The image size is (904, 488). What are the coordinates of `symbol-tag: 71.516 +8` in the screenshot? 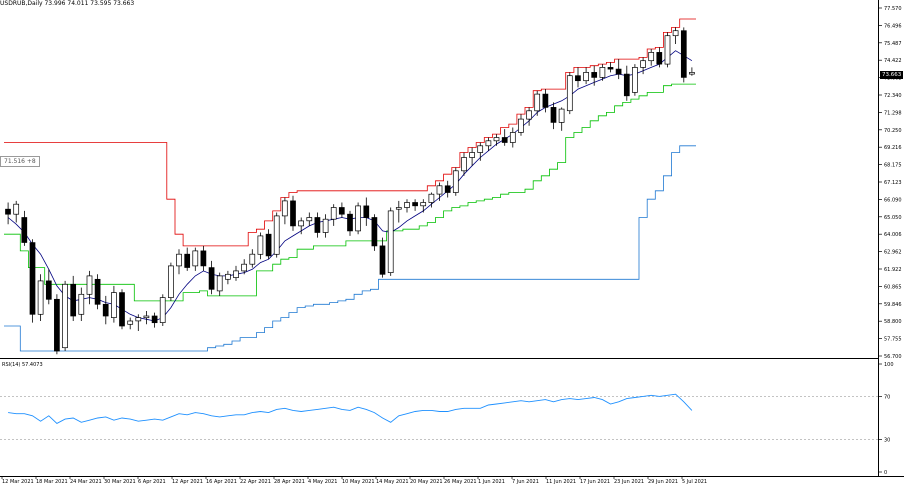 It's located at (20, 161).